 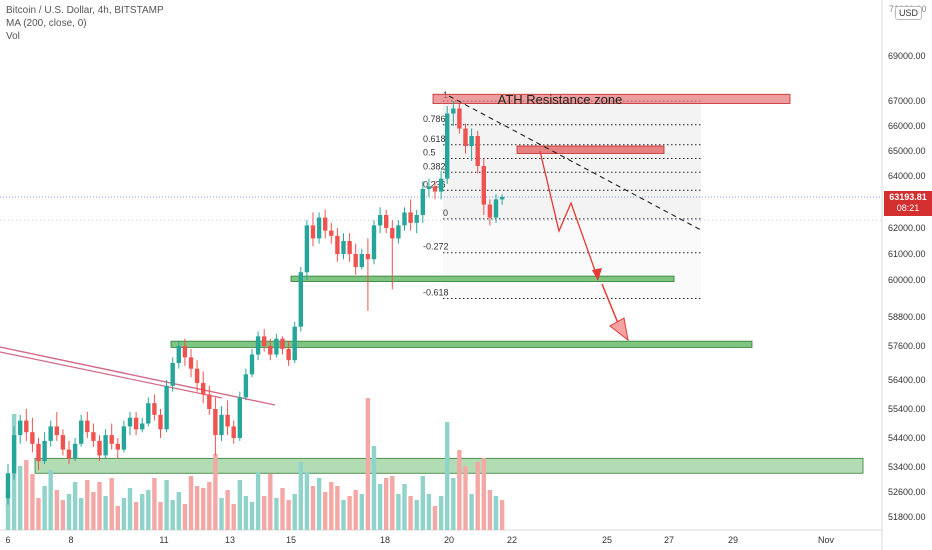 I want to click on zone-label: ATH Resistance zone, so click(x=560, y=99).